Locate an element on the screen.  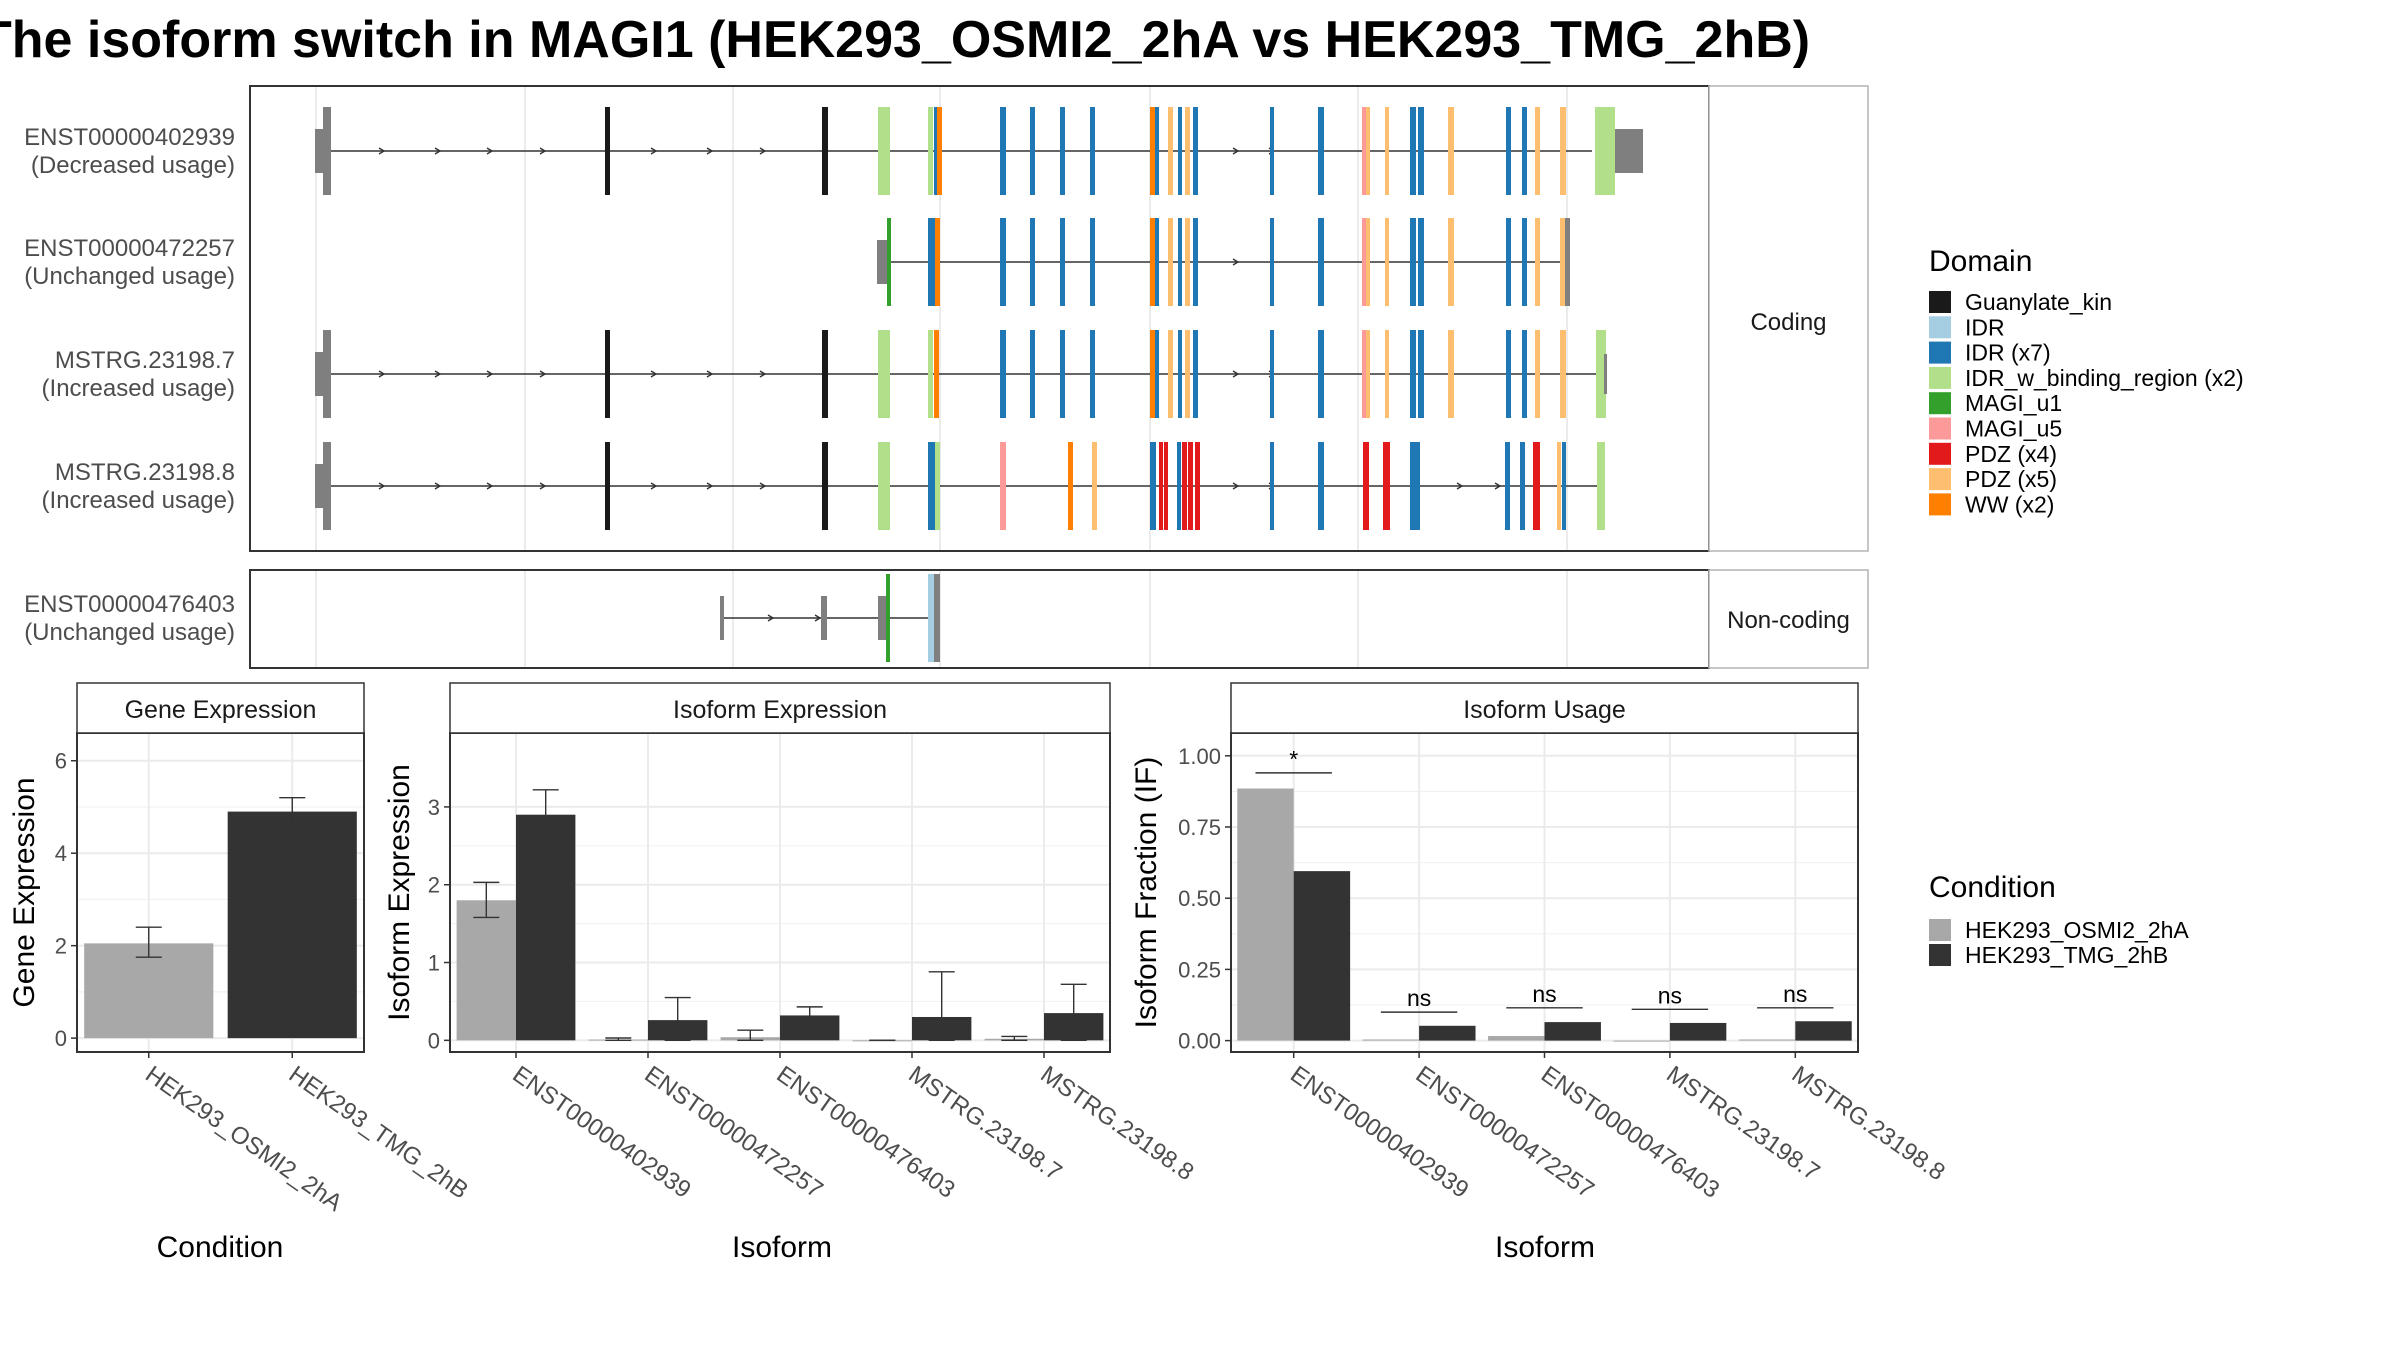
significance-label: * is located at coordinates (1293, 759).